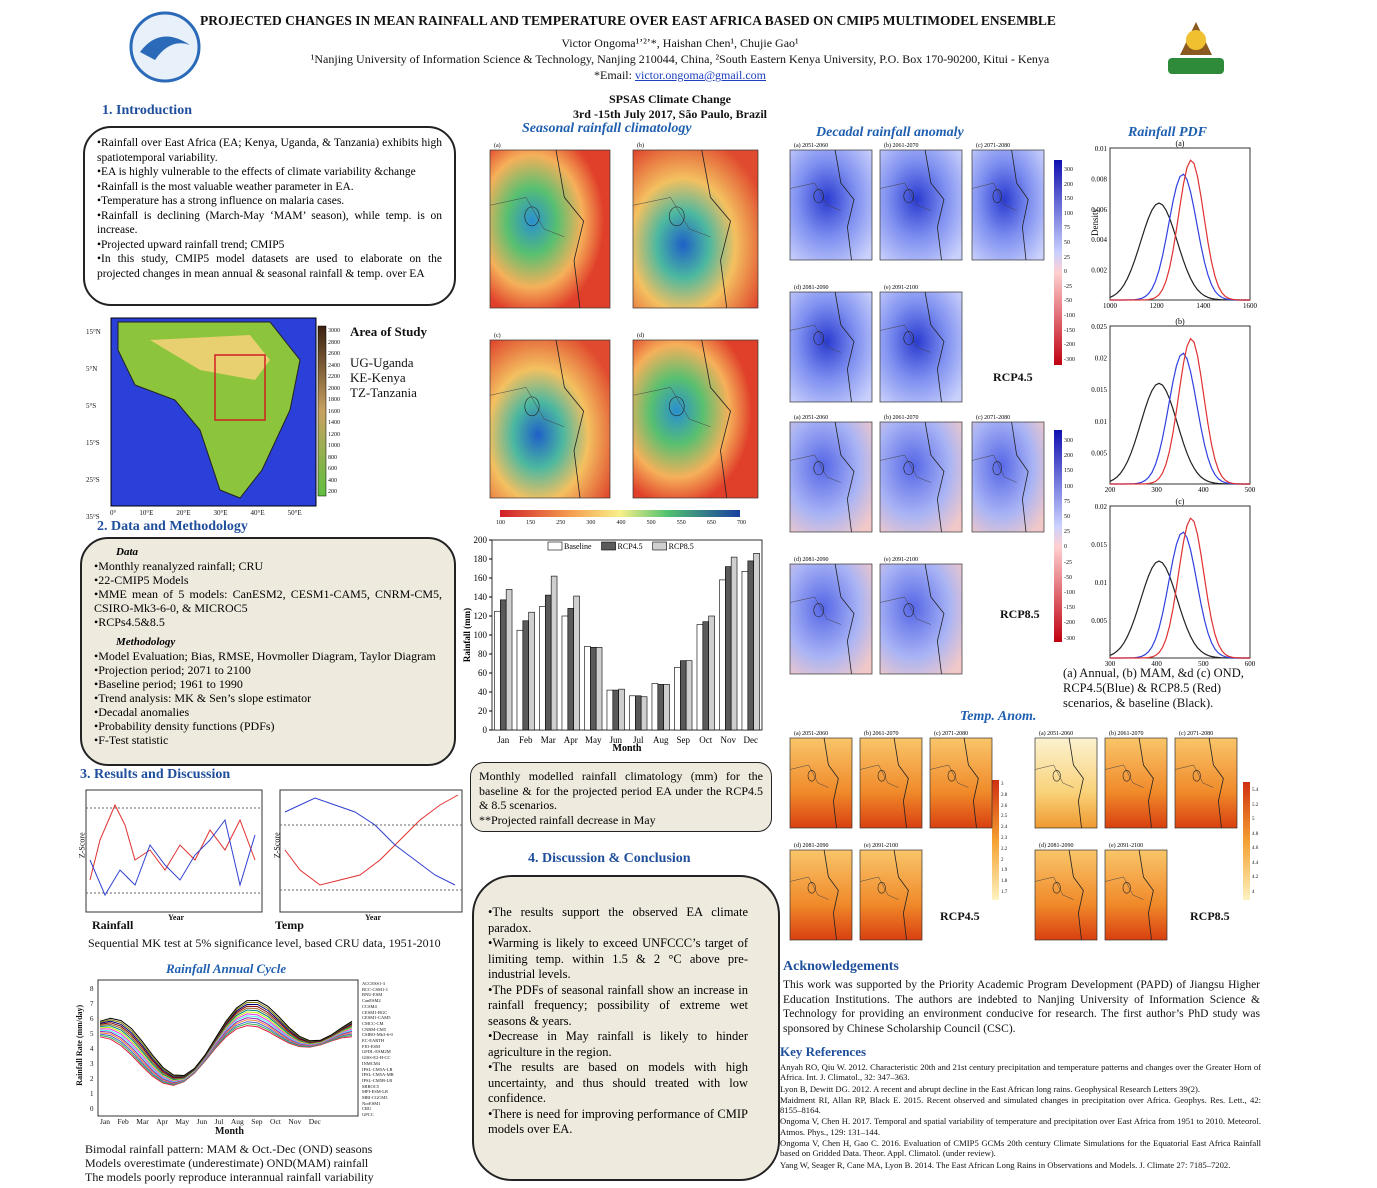  Describe the element at coordinates (226, 968) in the screenshot. I see `cycle-title: Rainfall Annual Cycle` at that location.